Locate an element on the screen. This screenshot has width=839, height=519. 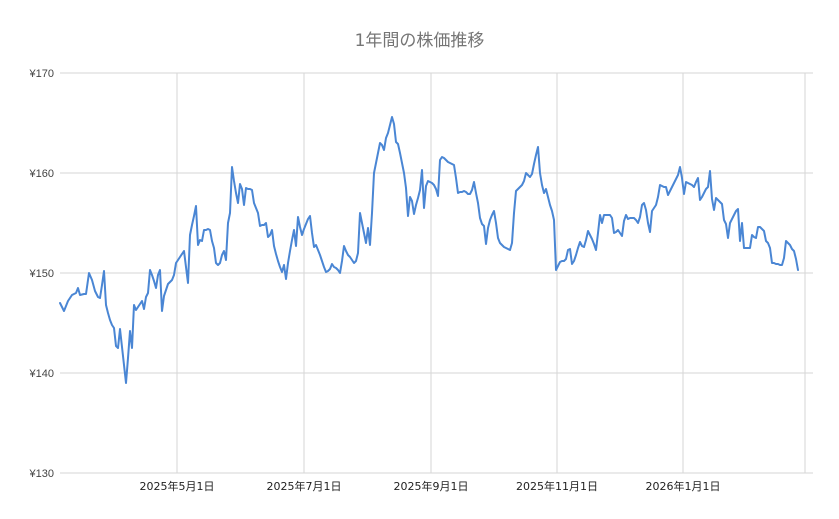
x-tick-label: 2025年5月1日 is located at coordinates (177, 486).